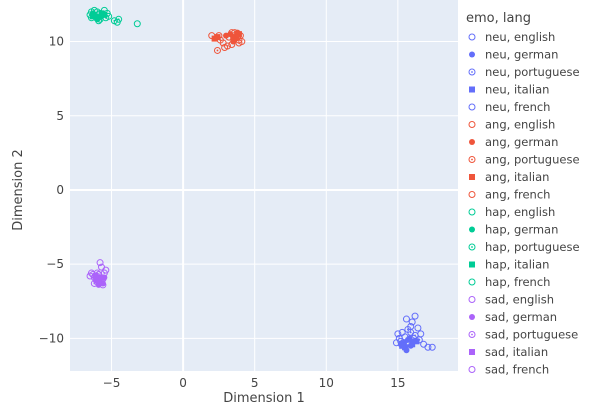  What do you see at coordinates (60, 190) in the screenshot?
I see `y-tick-label: 0` at bounding box center [60, 190].